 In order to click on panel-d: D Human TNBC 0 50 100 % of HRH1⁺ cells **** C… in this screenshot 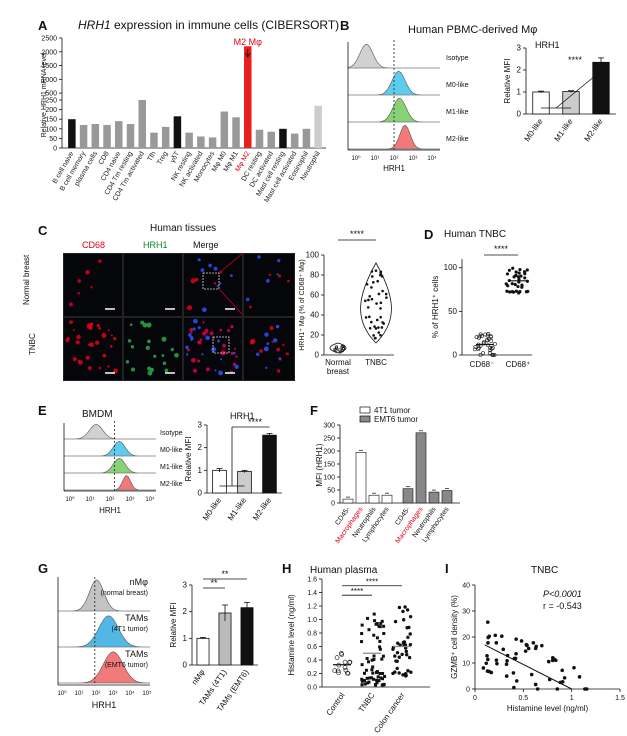, I will do `click(518, 300)`.